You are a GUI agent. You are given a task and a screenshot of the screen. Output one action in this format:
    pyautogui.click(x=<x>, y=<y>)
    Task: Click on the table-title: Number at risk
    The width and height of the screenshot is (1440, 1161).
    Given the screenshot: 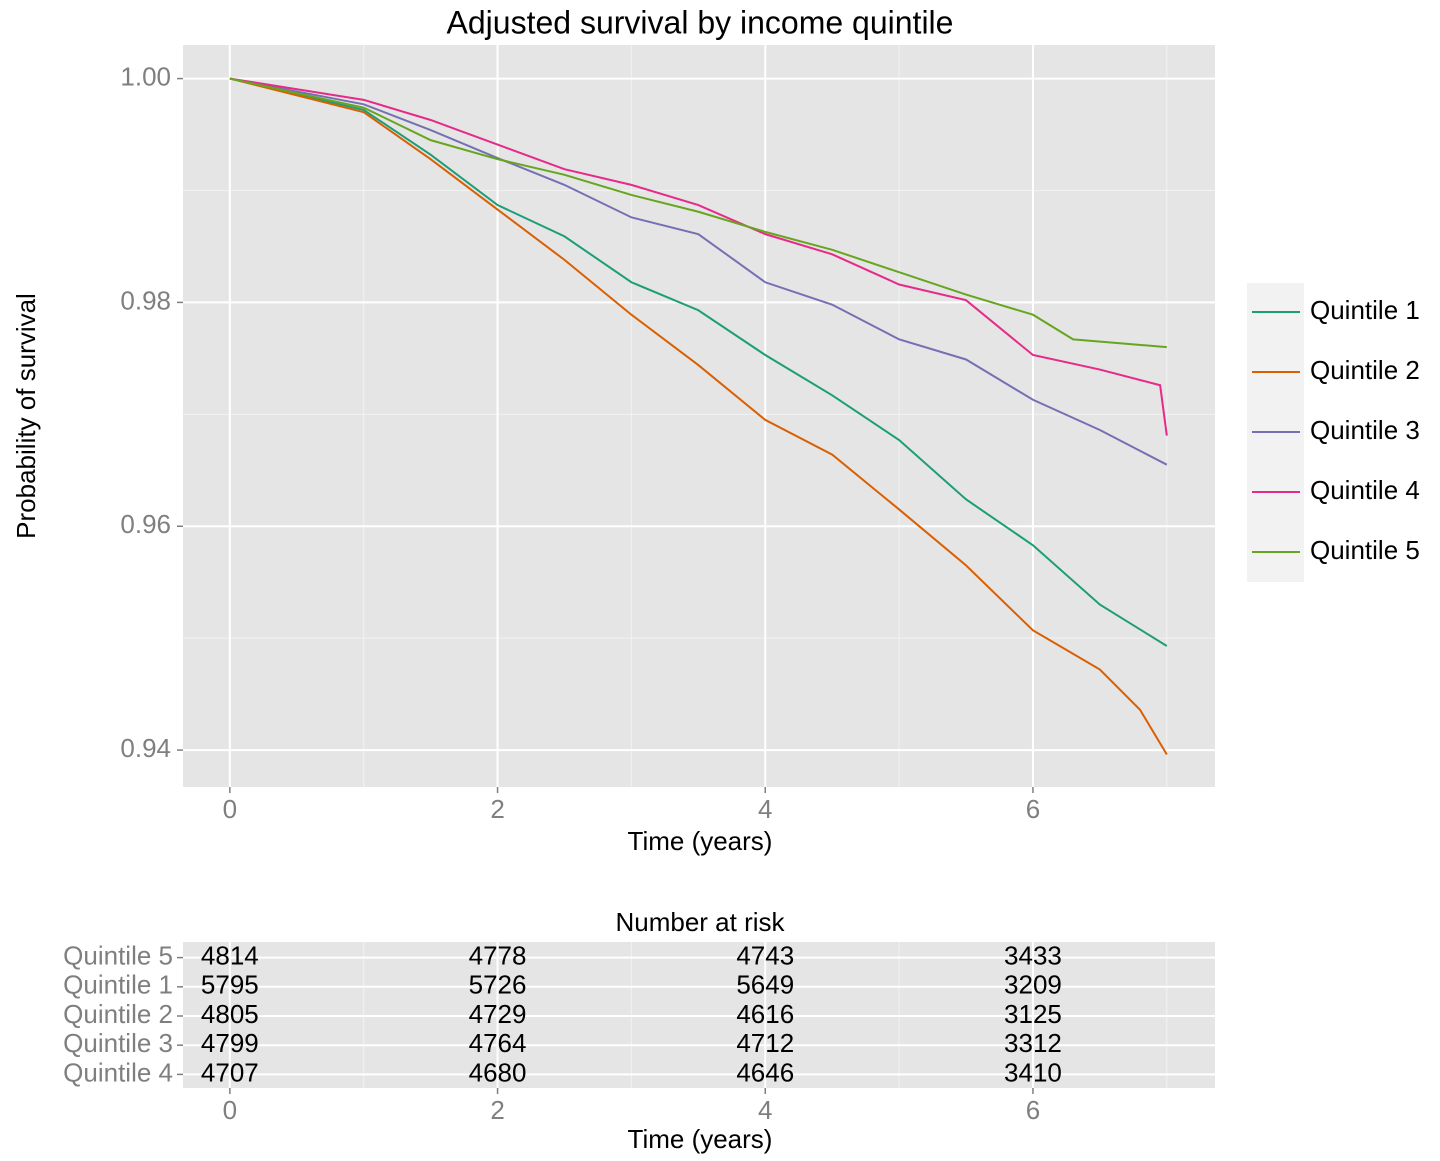 What is the action you would take?
    pyautogui.click(x=700, y=922)
    